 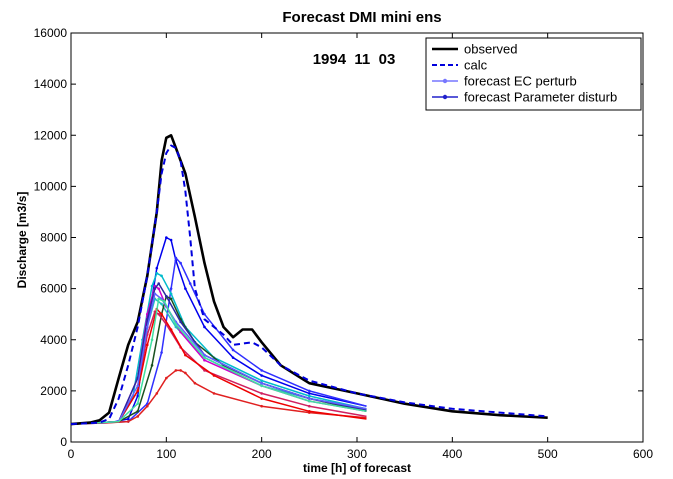 I want to click on x-tick-label: 500, so click(x=548, y=454).